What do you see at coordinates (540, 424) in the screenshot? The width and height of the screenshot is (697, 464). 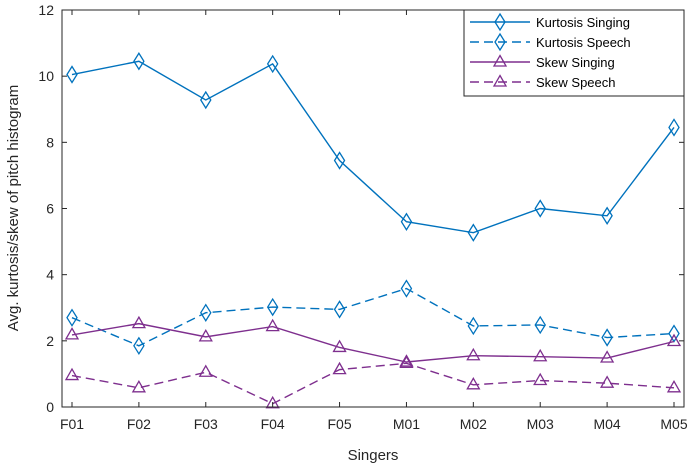 I see `x-tick-label: M03` at bounding box center [540, 424].